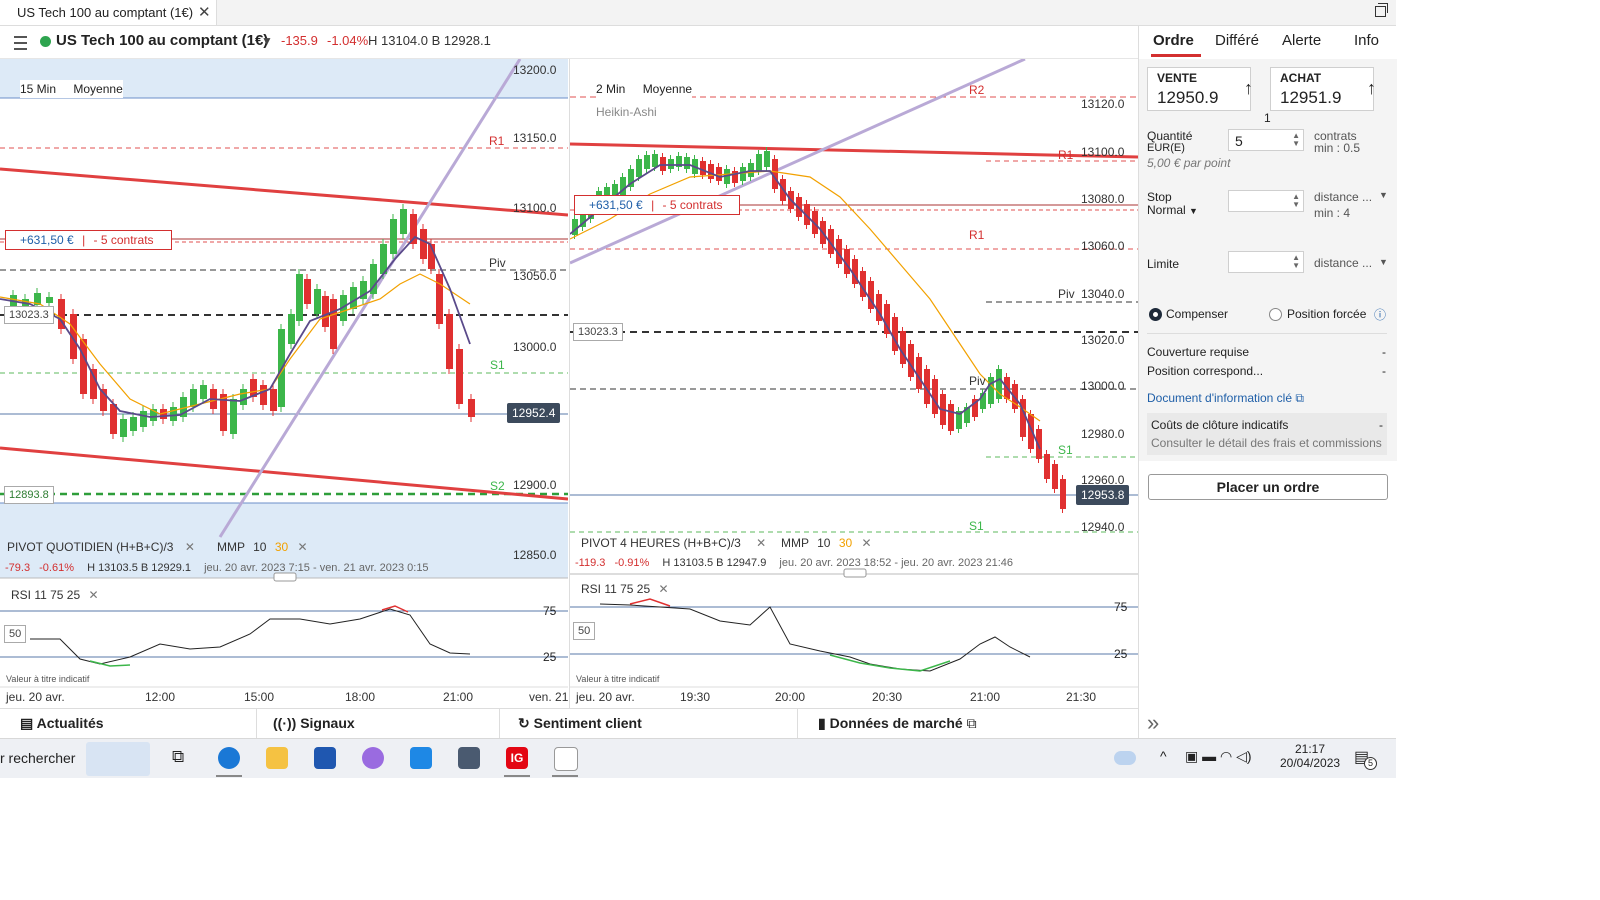  Describe the element at coordinates (1200, 89) in the screenshot. I see `sell-button: VENTE 12950.9 ↑` at that location.